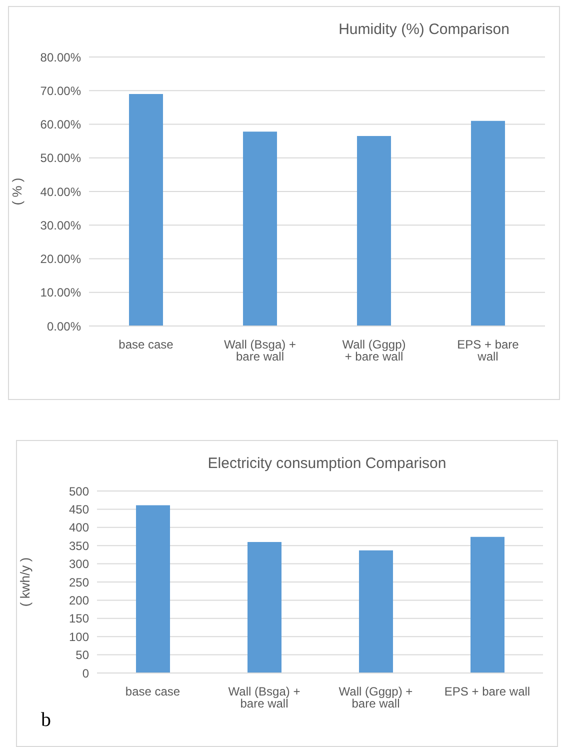 This screenshot has height=747, width=566. What do you see at coordinates (79, 619) in the screenshot?
I see `y-tick-label: 150` at bounding box center [79, 619].